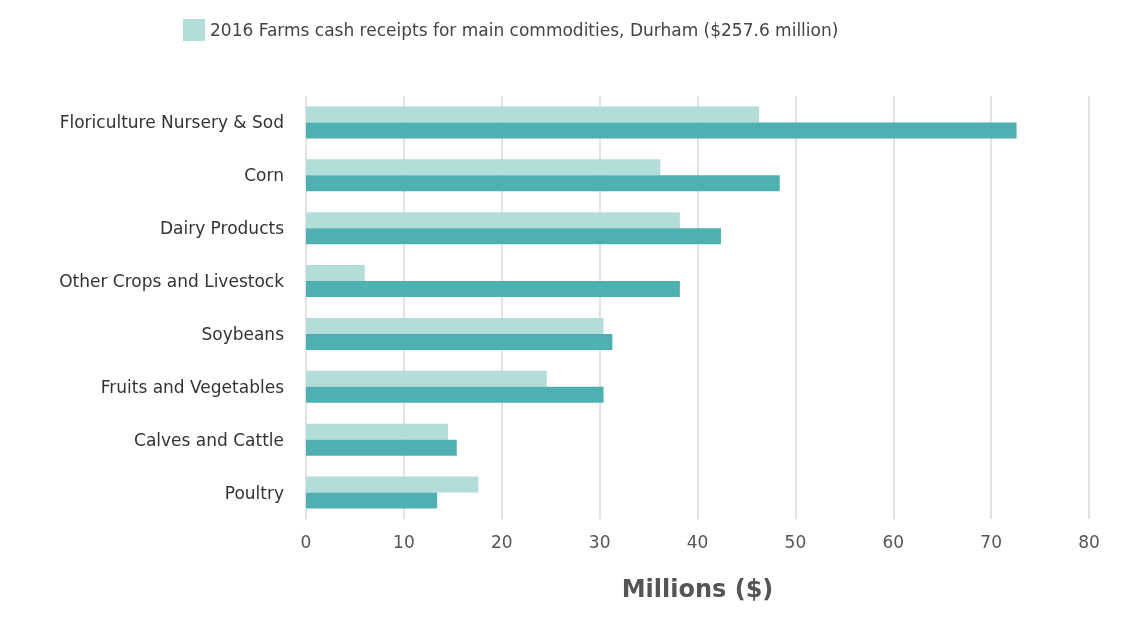 This screenshot has width=1123, height=631. What do you see at coordinates (991, 541) in the screenshot?
I see `x-tick-label: 70` at bounding box center [991, 541].